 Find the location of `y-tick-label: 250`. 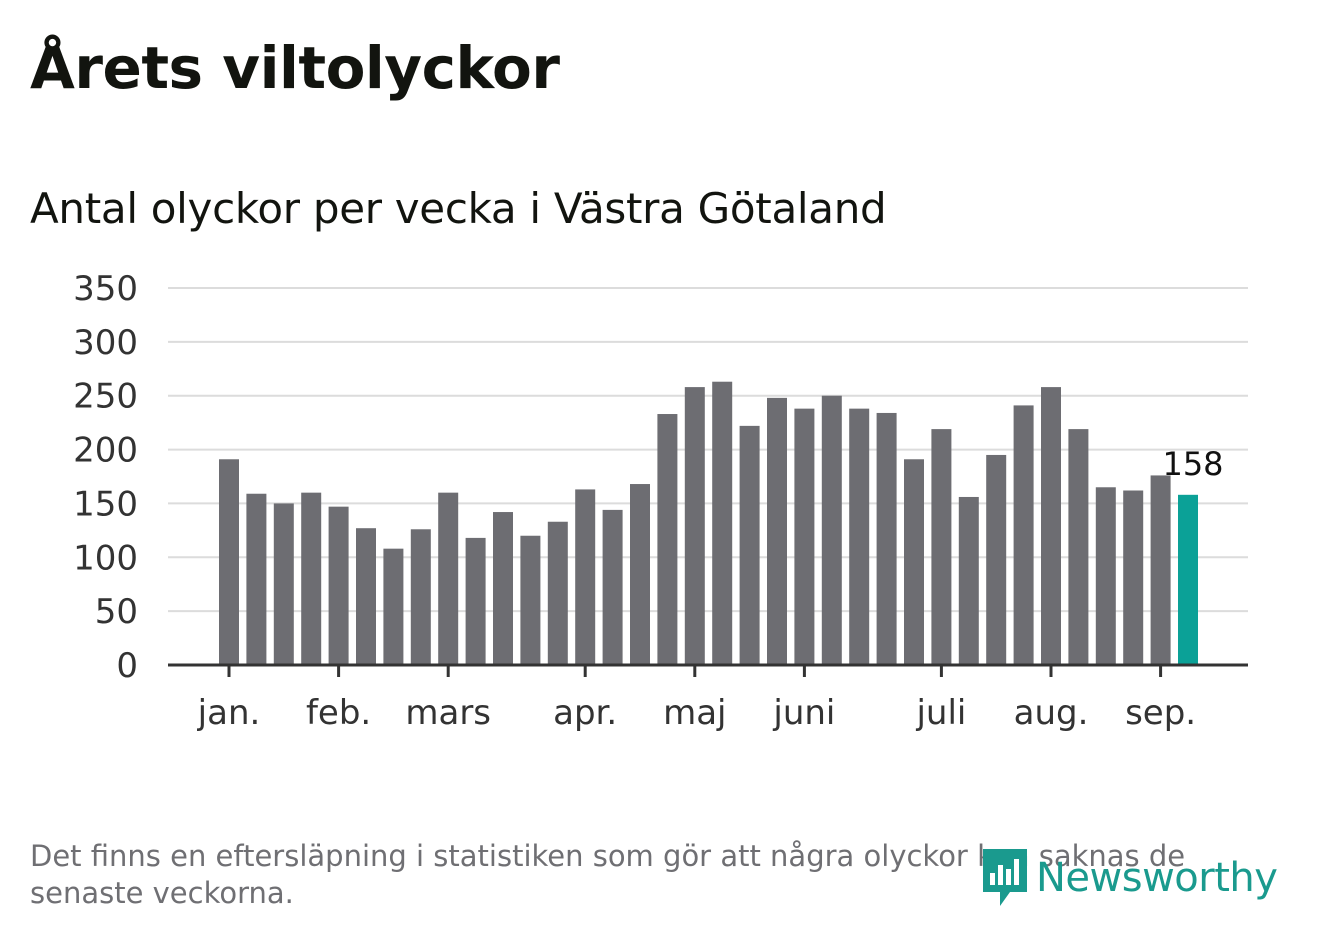

y-tick-label: 250 is located at coordinates (105, 397).